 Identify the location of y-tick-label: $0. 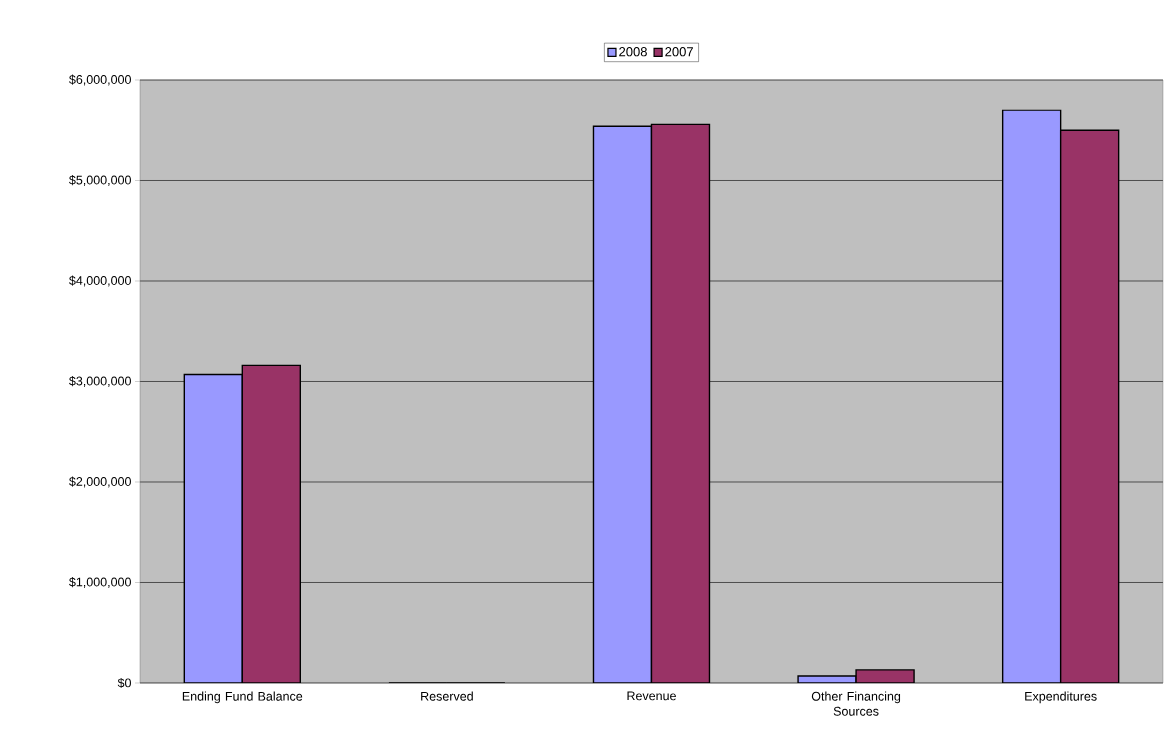
(124, 683).